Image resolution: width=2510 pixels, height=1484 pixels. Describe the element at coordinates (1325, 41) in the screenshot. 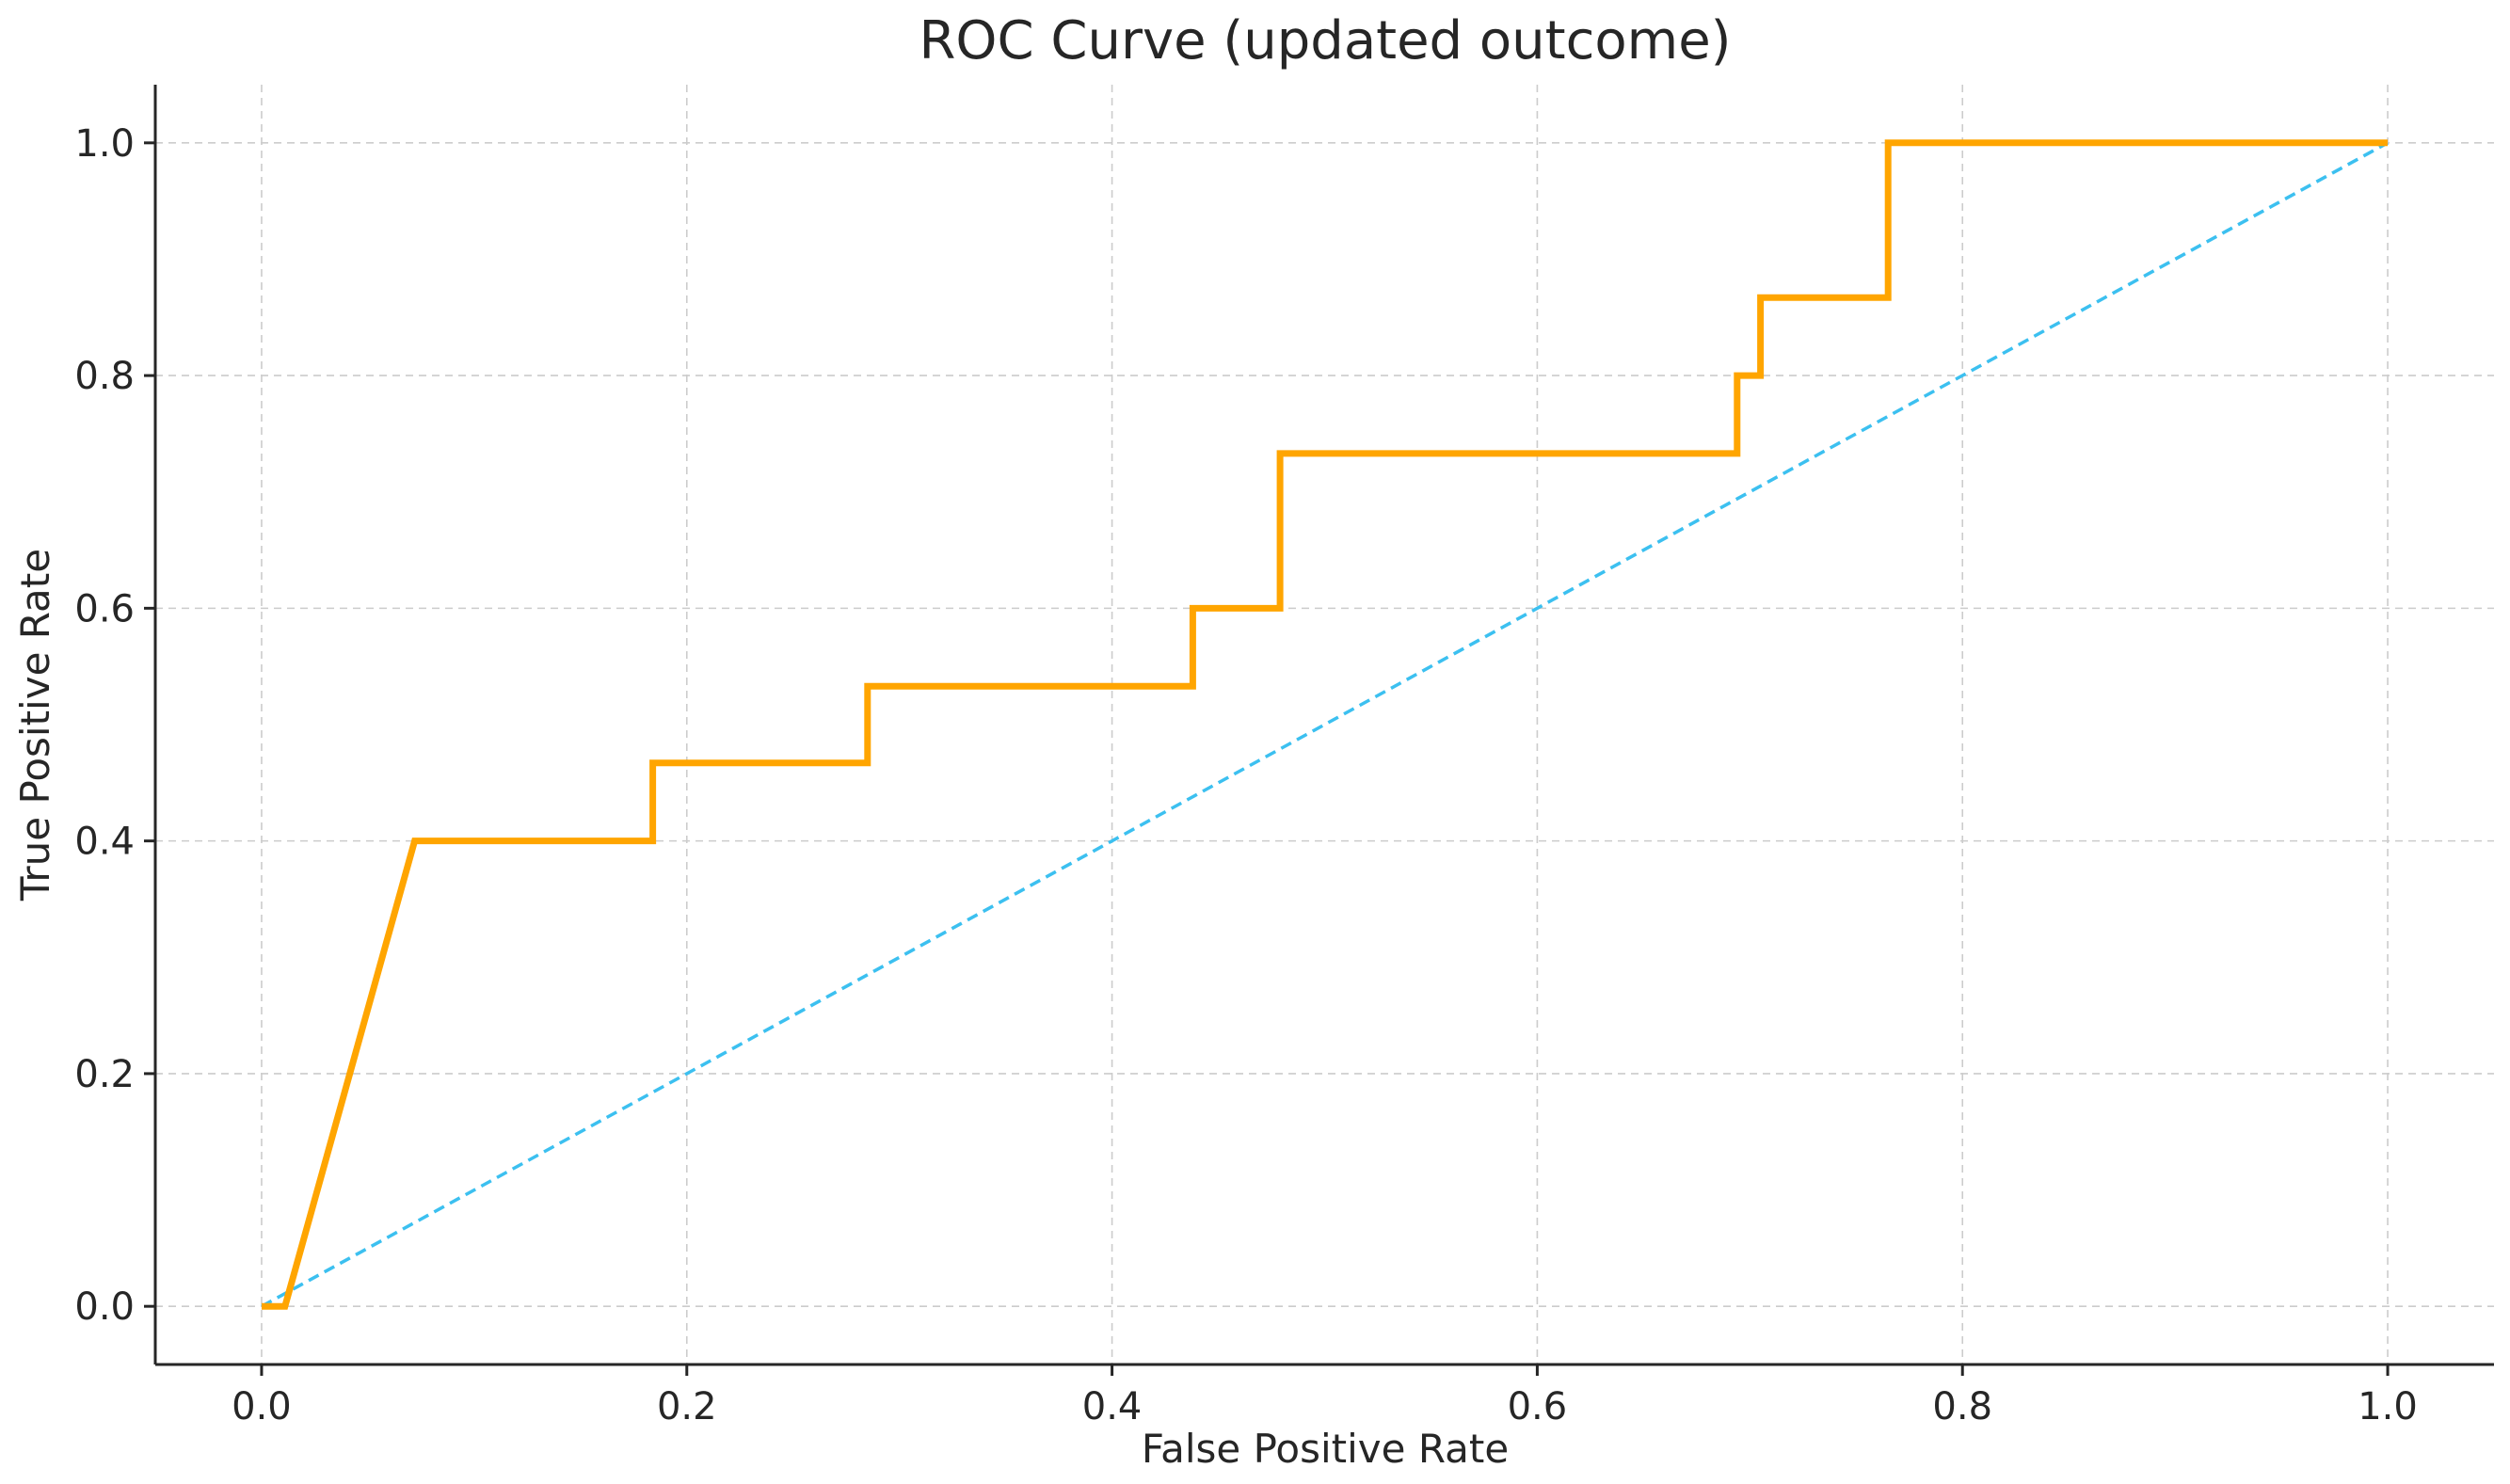

I see `chart-title: ROC Curve (updated outcome)` at that location.